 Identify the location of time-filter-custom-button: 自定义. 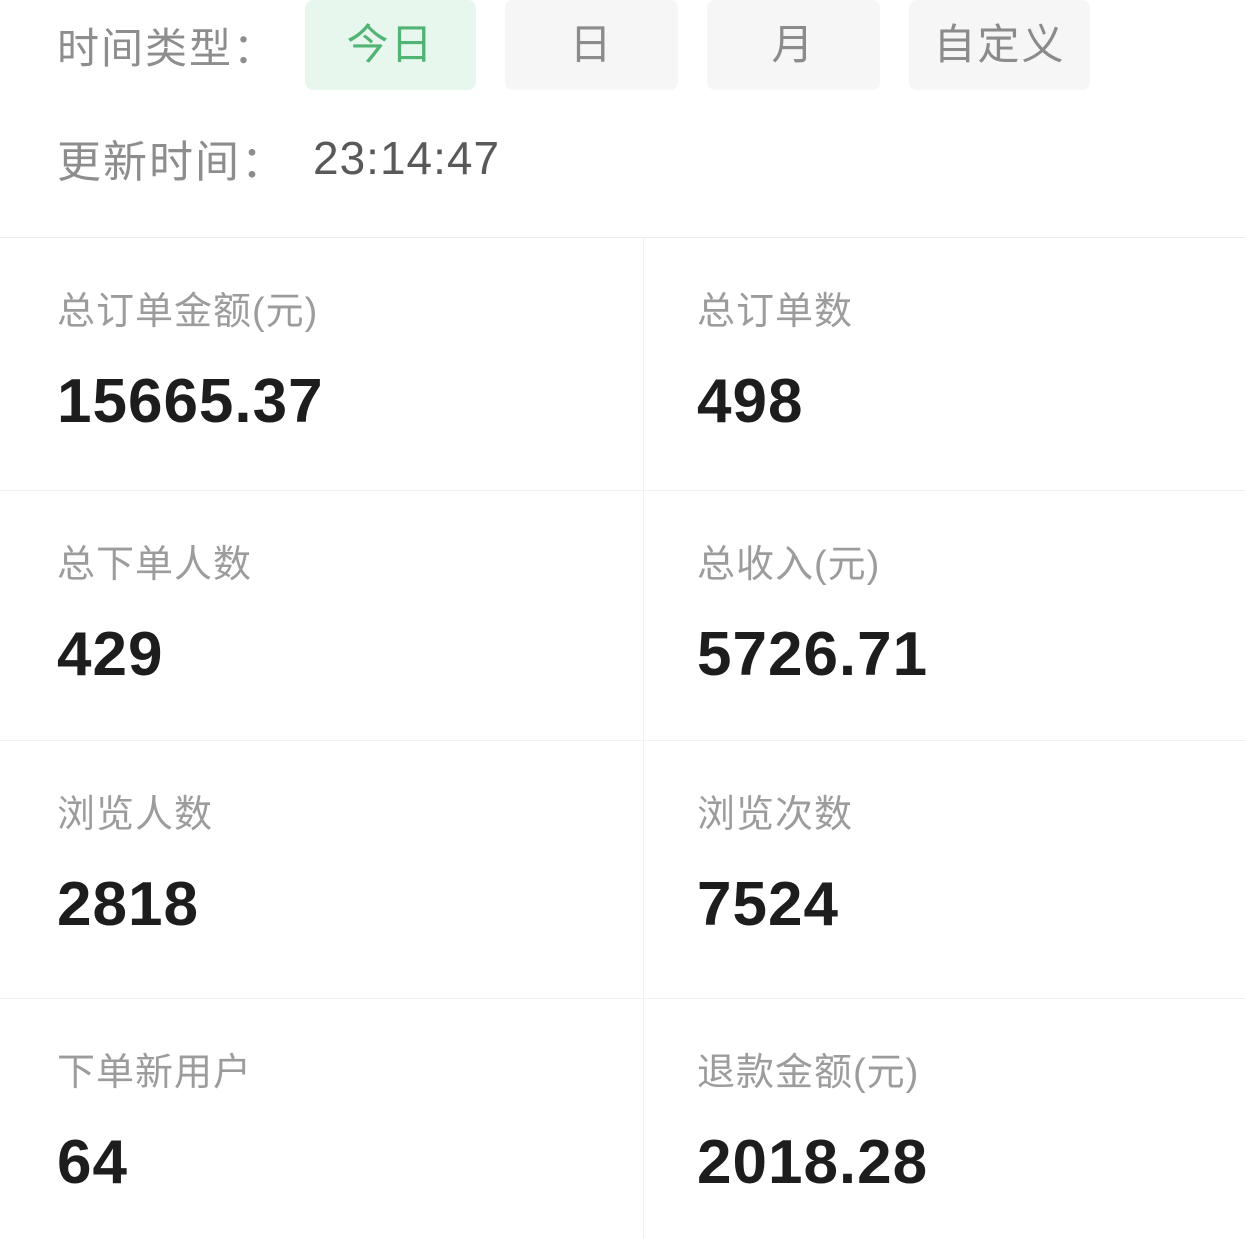
(999, 45).